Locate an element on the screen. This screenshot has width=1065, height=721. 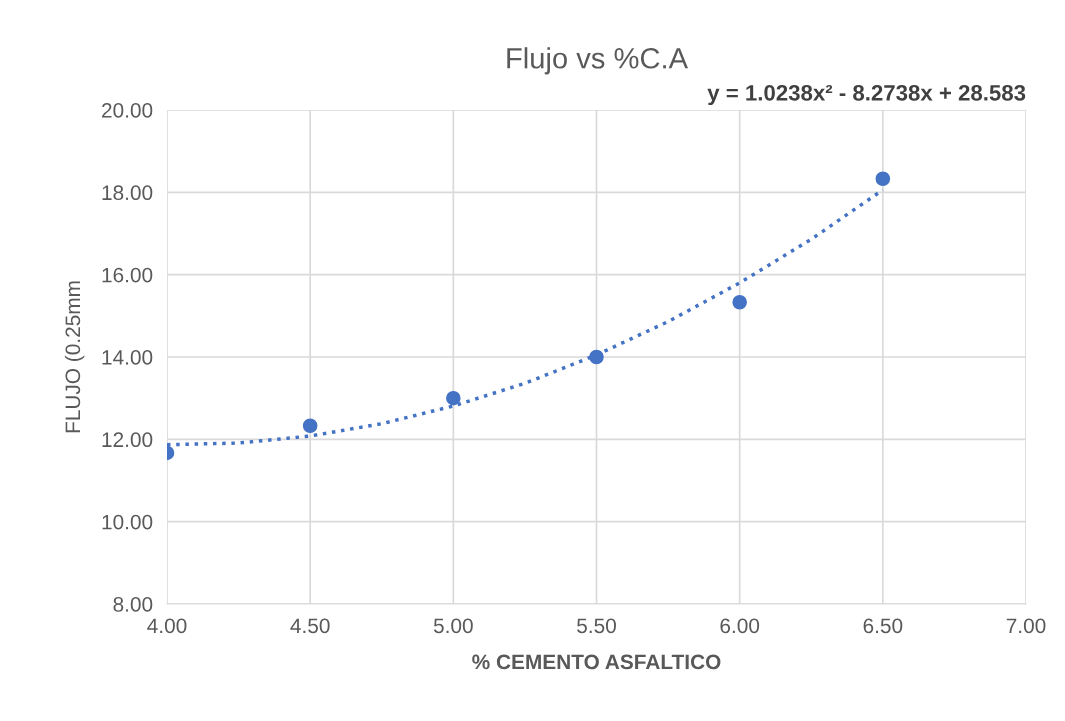
y-axis-title: FLUJO (0.25mm is located at coordinates (74, 357).